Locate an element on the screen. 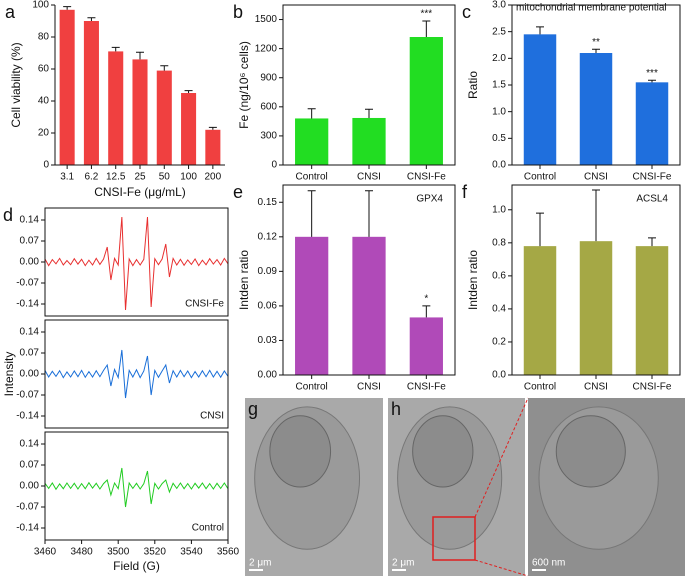  y-tick-label: 600 is located at coordinates (268, 106).